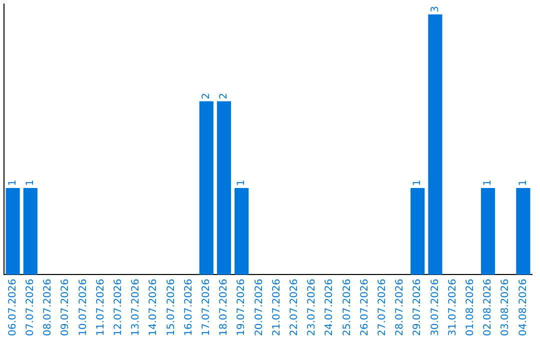 This screenshot has height=340, width=540. Describe the element at coordinates (188, 307) in the screenshot. I see `x-tick-label: 16.07.2026` at that location.